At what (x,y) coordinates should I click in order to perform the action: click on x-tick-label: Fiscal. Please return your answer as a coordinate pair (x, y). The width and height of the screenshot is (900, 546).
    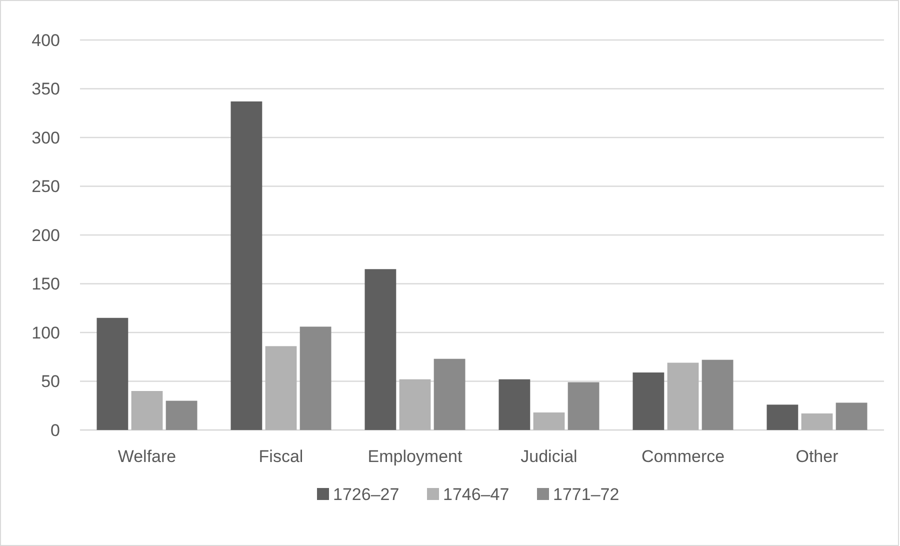
    Looking at the image, I should click on (281, 456).